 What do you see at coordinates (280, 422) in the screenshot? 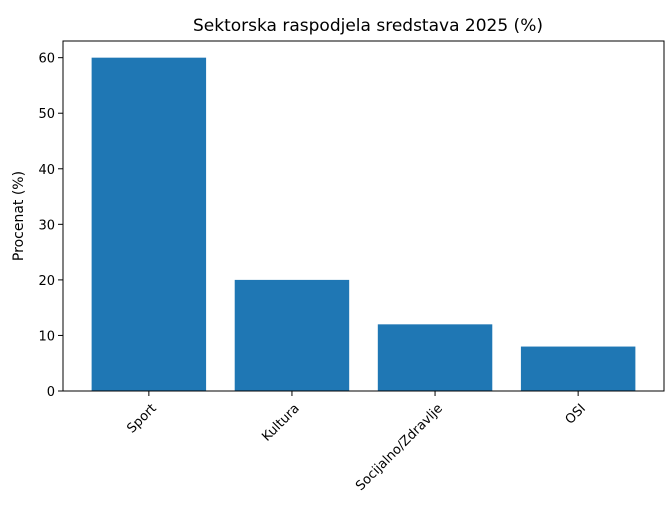
I see `x-tick-label-kultura: Kultura` at bounding box center [280, 422].